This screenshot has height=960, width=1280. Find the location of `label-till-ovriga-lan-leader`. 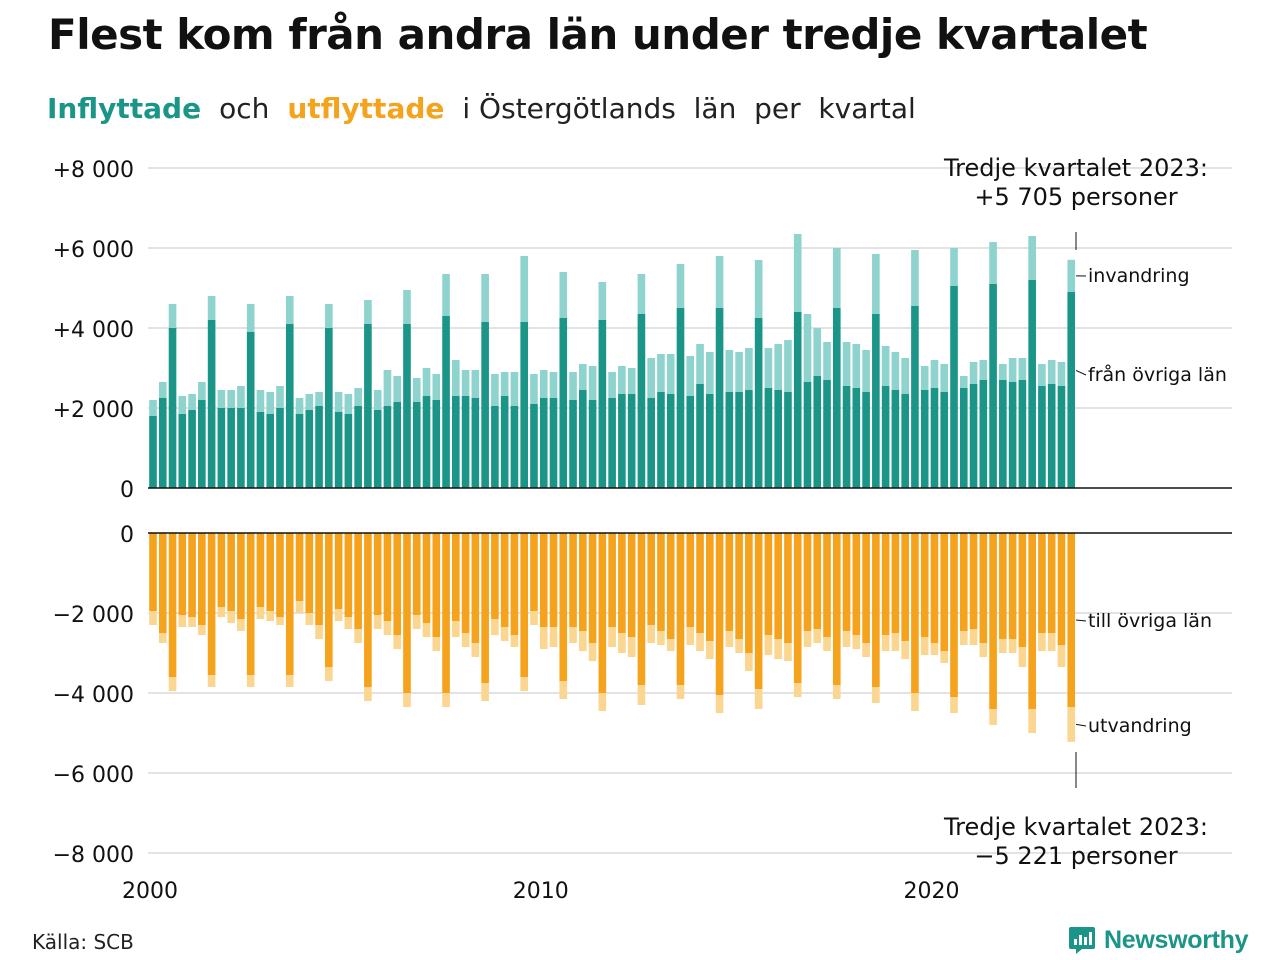

label-till-ovriga-lan-leader is located at coordinates (1081, 620).